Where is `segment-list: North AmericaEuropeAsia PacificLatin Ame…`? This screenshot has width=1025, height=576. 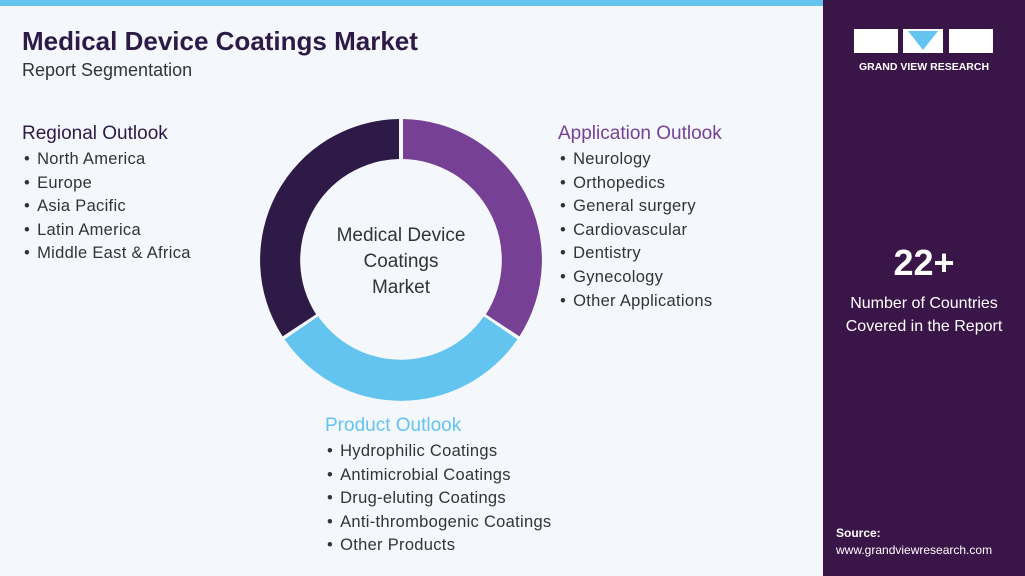 segment-list: North AmericaEuropeAsia PacificLatin Ame… is located at coordinates (106, 207).